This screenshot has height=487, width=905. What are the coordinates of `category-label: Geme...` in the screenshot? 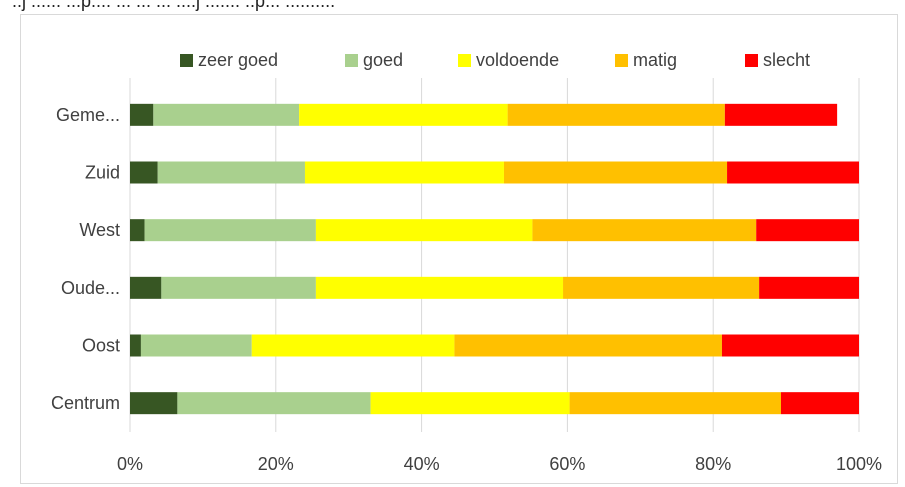 It's located at (88, 115).